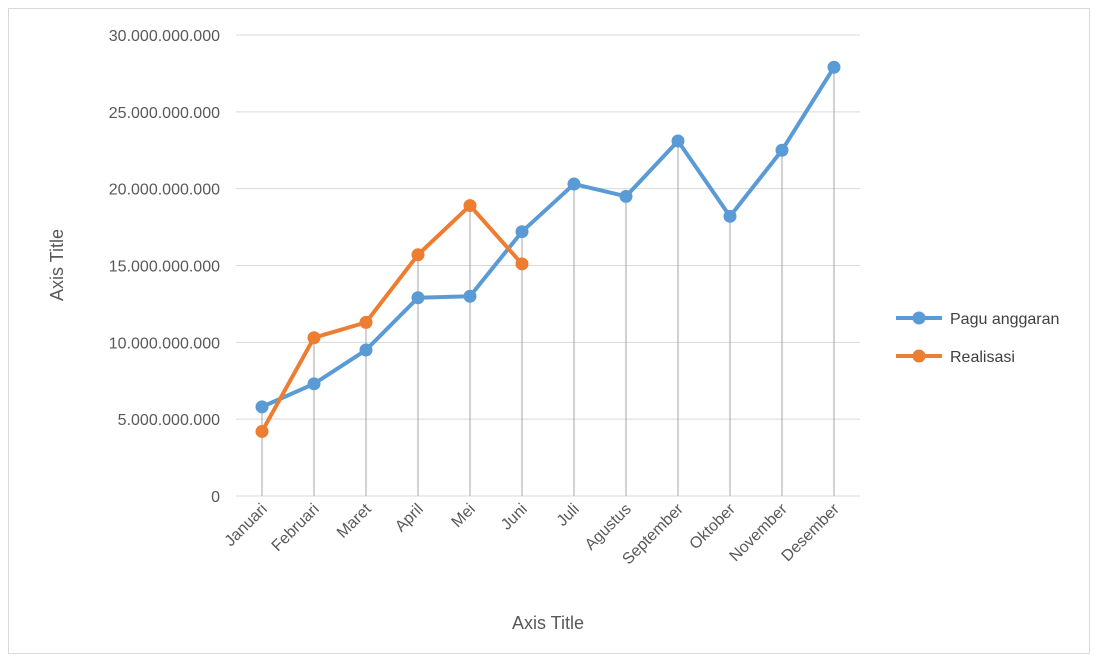  Describe the element at coordinates (215, 497) in the screenshot. I see `y-tick-label: 0` at that location.